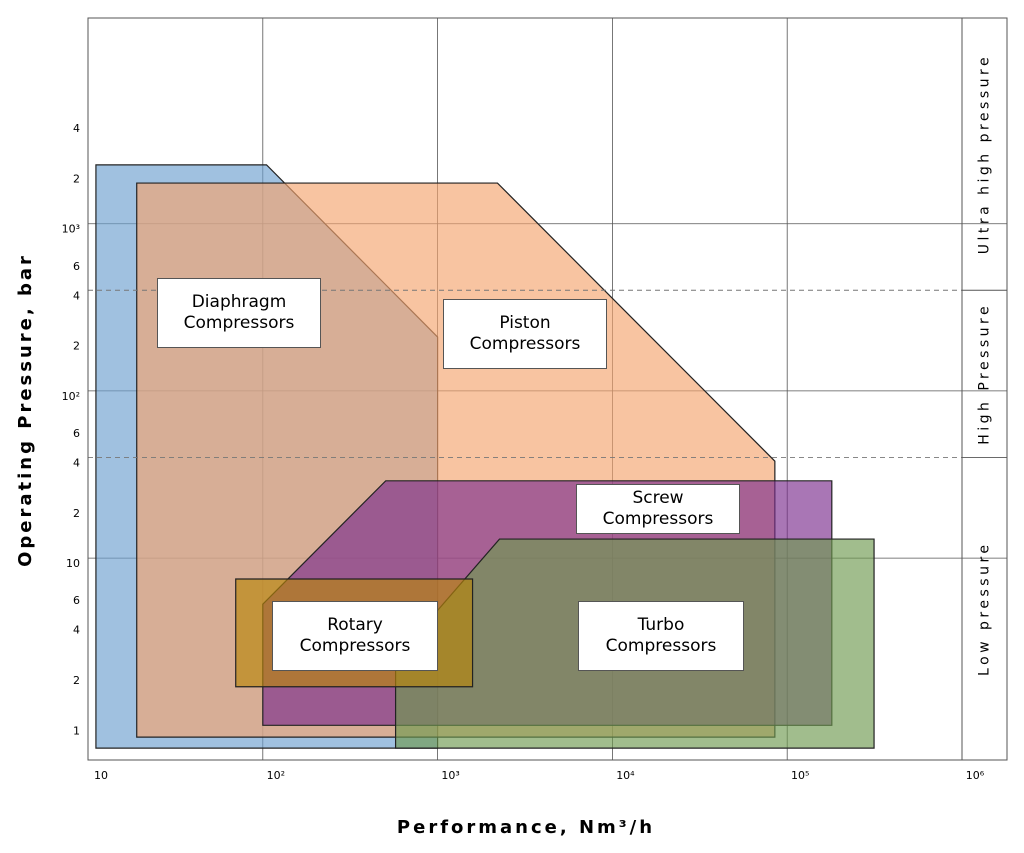  I want to click on series-label: Turbo Compressors, so click(661, 636).